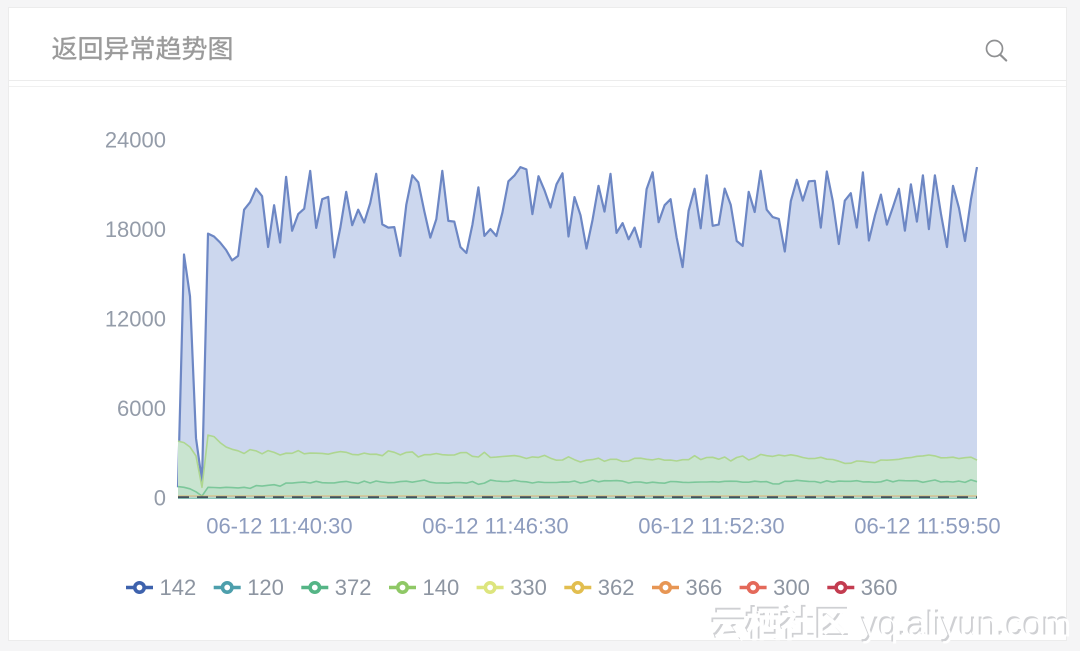  I want to click on svg-text: 24000, so click(135, 139).